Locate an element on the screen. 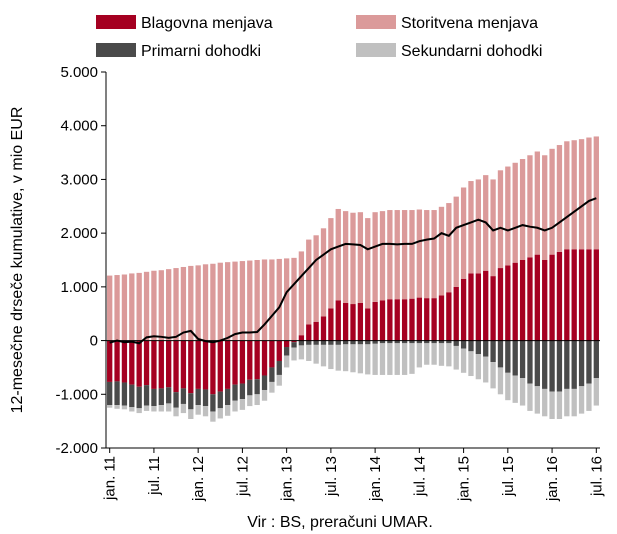  x-tick-label: jan. 15 is located at coordinates (464, 479).